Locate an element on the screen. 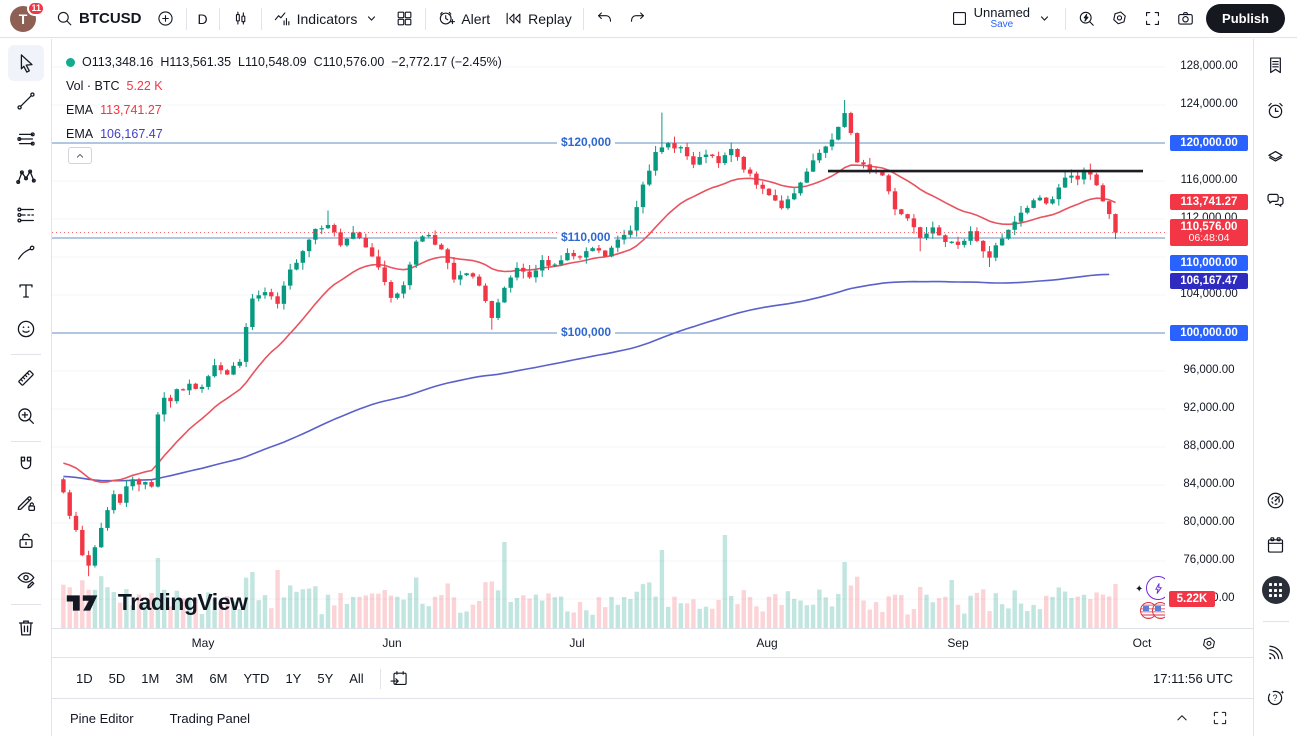  undo-button is located at coordinates (604, 19).